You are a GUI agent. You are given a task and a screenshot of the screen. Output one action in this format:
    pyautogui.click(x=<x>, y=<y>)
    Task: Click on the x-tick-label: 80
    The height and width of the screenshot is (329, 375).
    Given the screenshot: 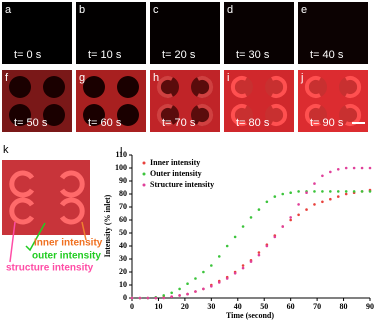 What is the action you would take?
    pyautogui.click(x=344, y=306)
    